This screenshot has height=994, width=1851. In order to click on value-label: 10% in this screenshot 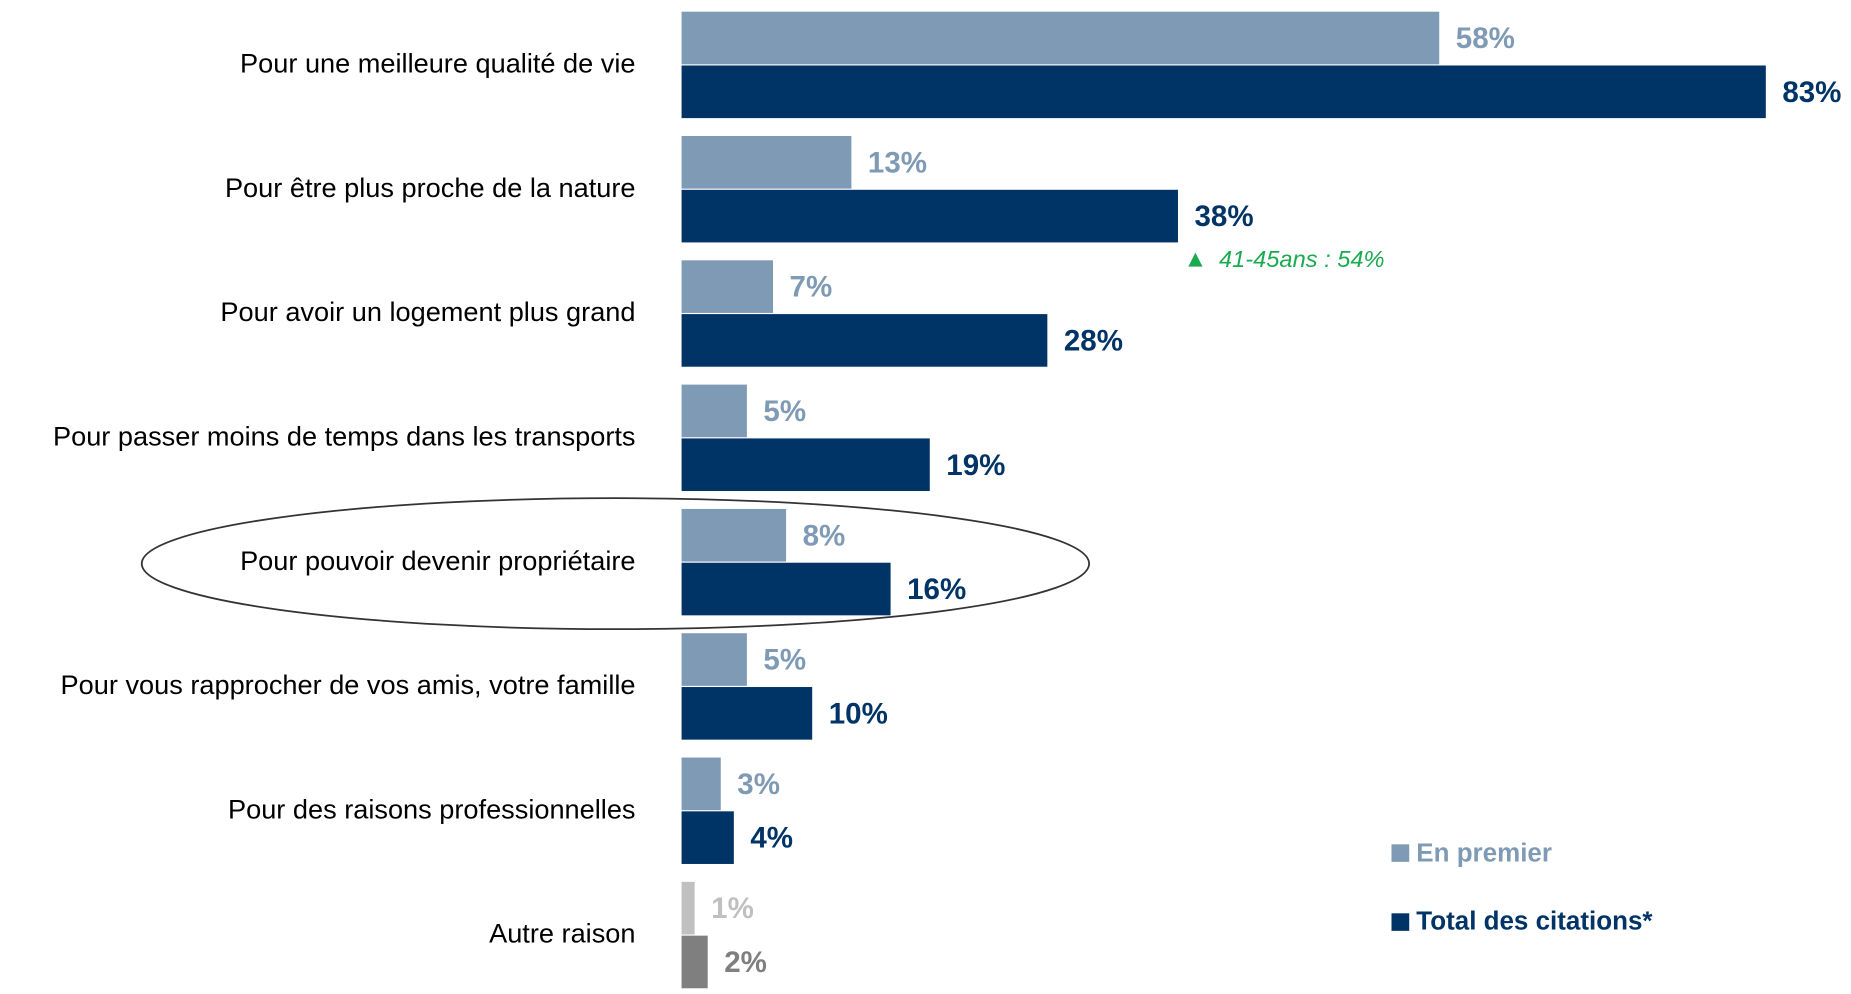, I will do `click(858, 714)`.